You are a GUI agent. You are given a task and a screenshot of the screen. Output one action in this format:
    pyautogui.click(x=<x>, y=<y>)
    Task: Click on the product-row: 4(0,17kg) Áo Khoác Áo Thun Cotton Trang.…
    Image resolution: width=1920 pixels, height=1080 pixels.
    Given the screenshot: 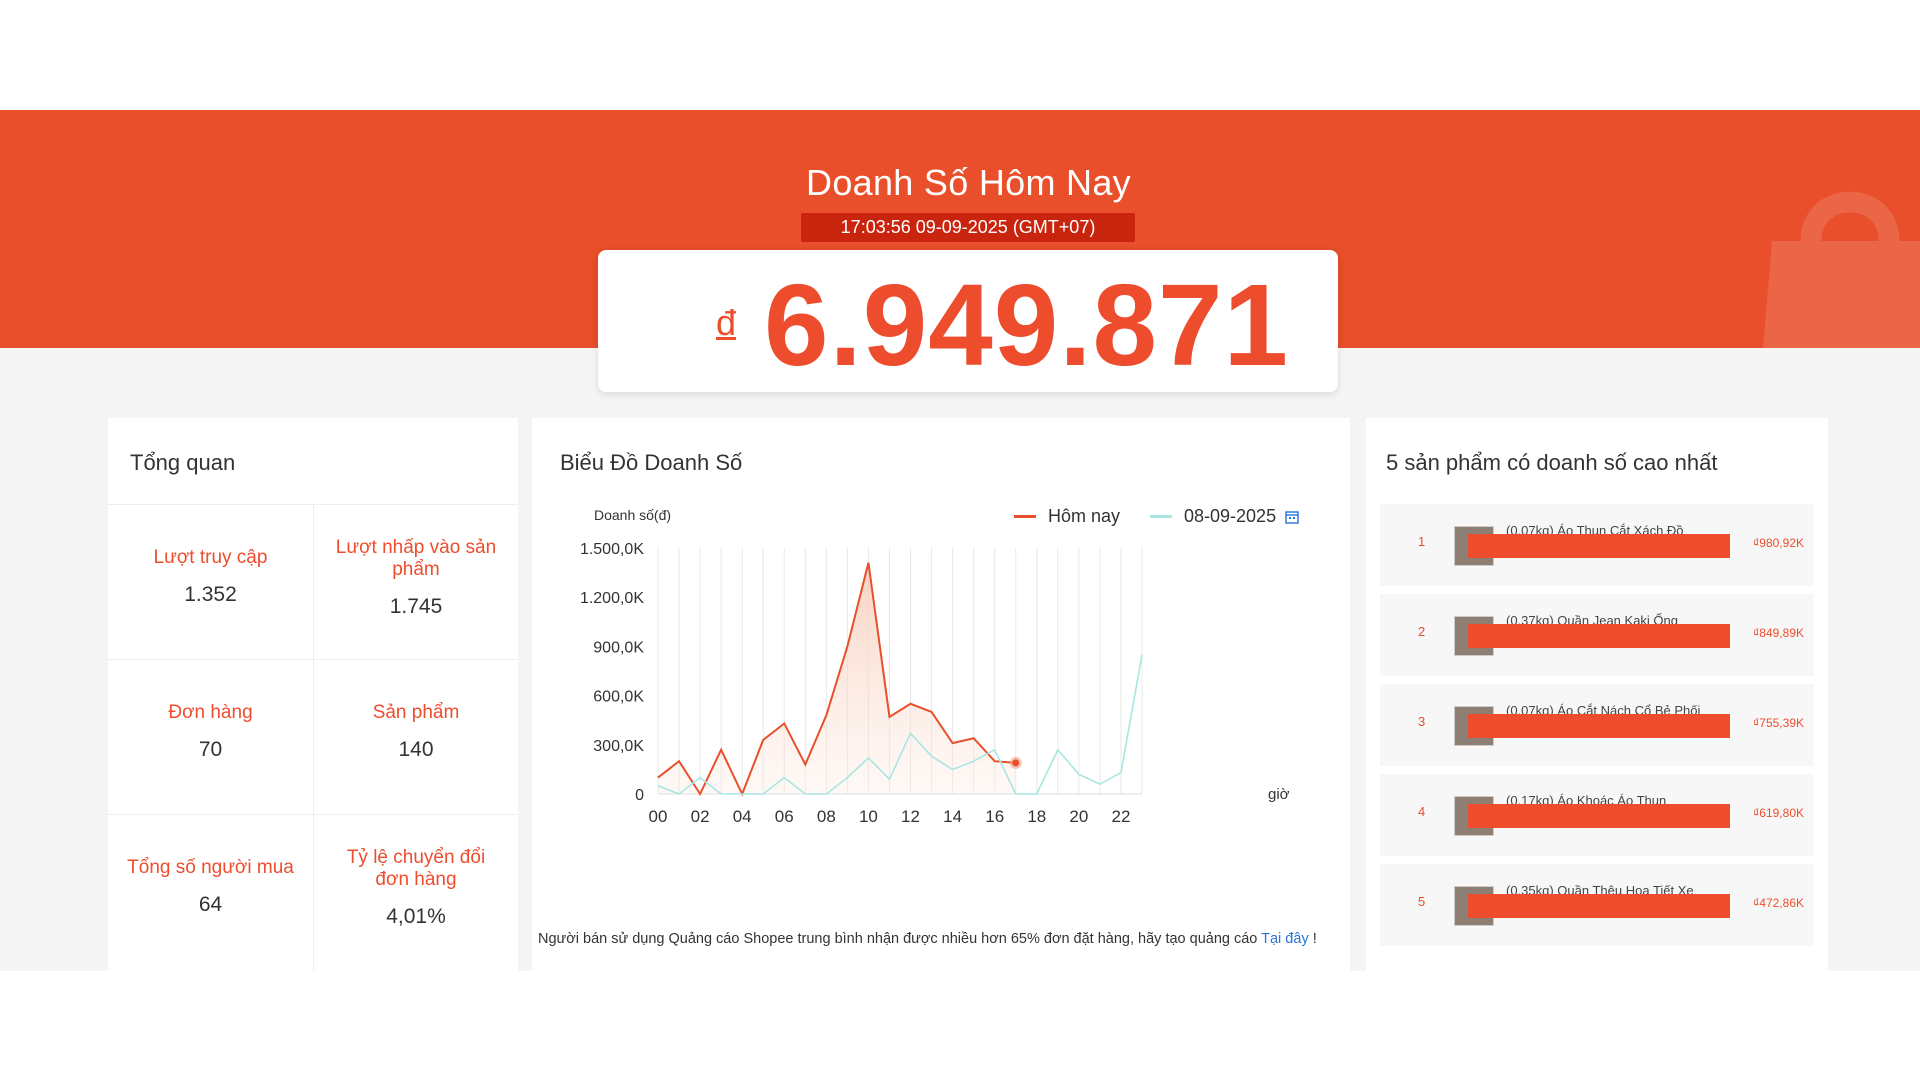 What is the action you would take?
    pyautogui.click(x=1597, y=815)
    